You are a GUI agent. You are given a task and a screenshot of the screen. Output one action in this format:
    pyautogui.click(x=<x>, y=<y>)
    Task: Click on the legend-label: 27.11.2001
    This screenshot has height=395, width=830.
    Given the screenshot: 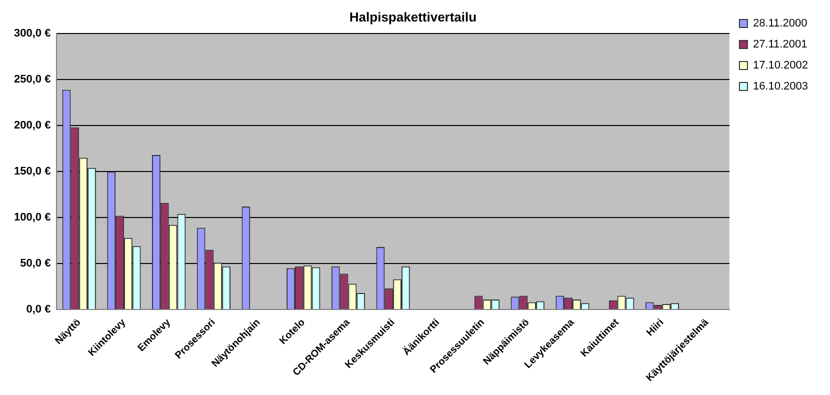 What is the action you would take?
    pyautogui.click(x=780, y=44)
    